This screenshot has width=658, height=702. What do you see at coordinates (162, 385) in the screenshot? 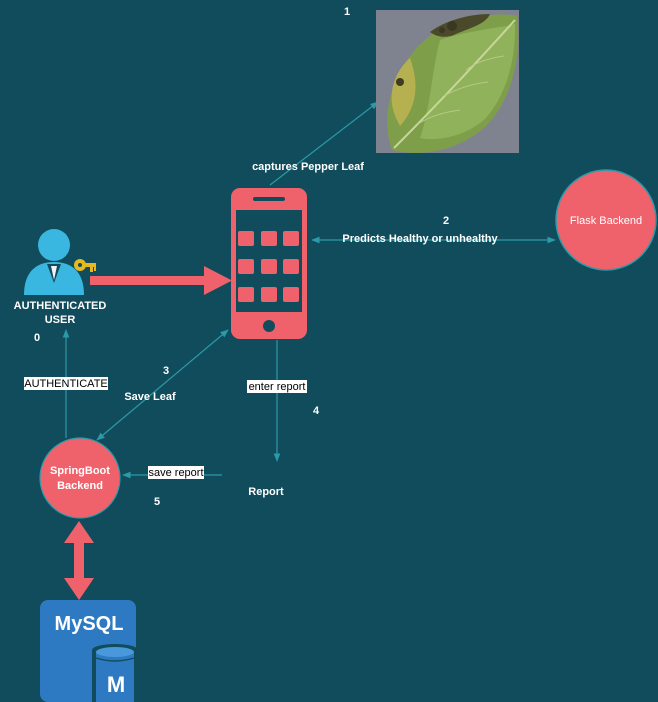
I see `connector-springboot-phone` at bounding box center [162, 385].